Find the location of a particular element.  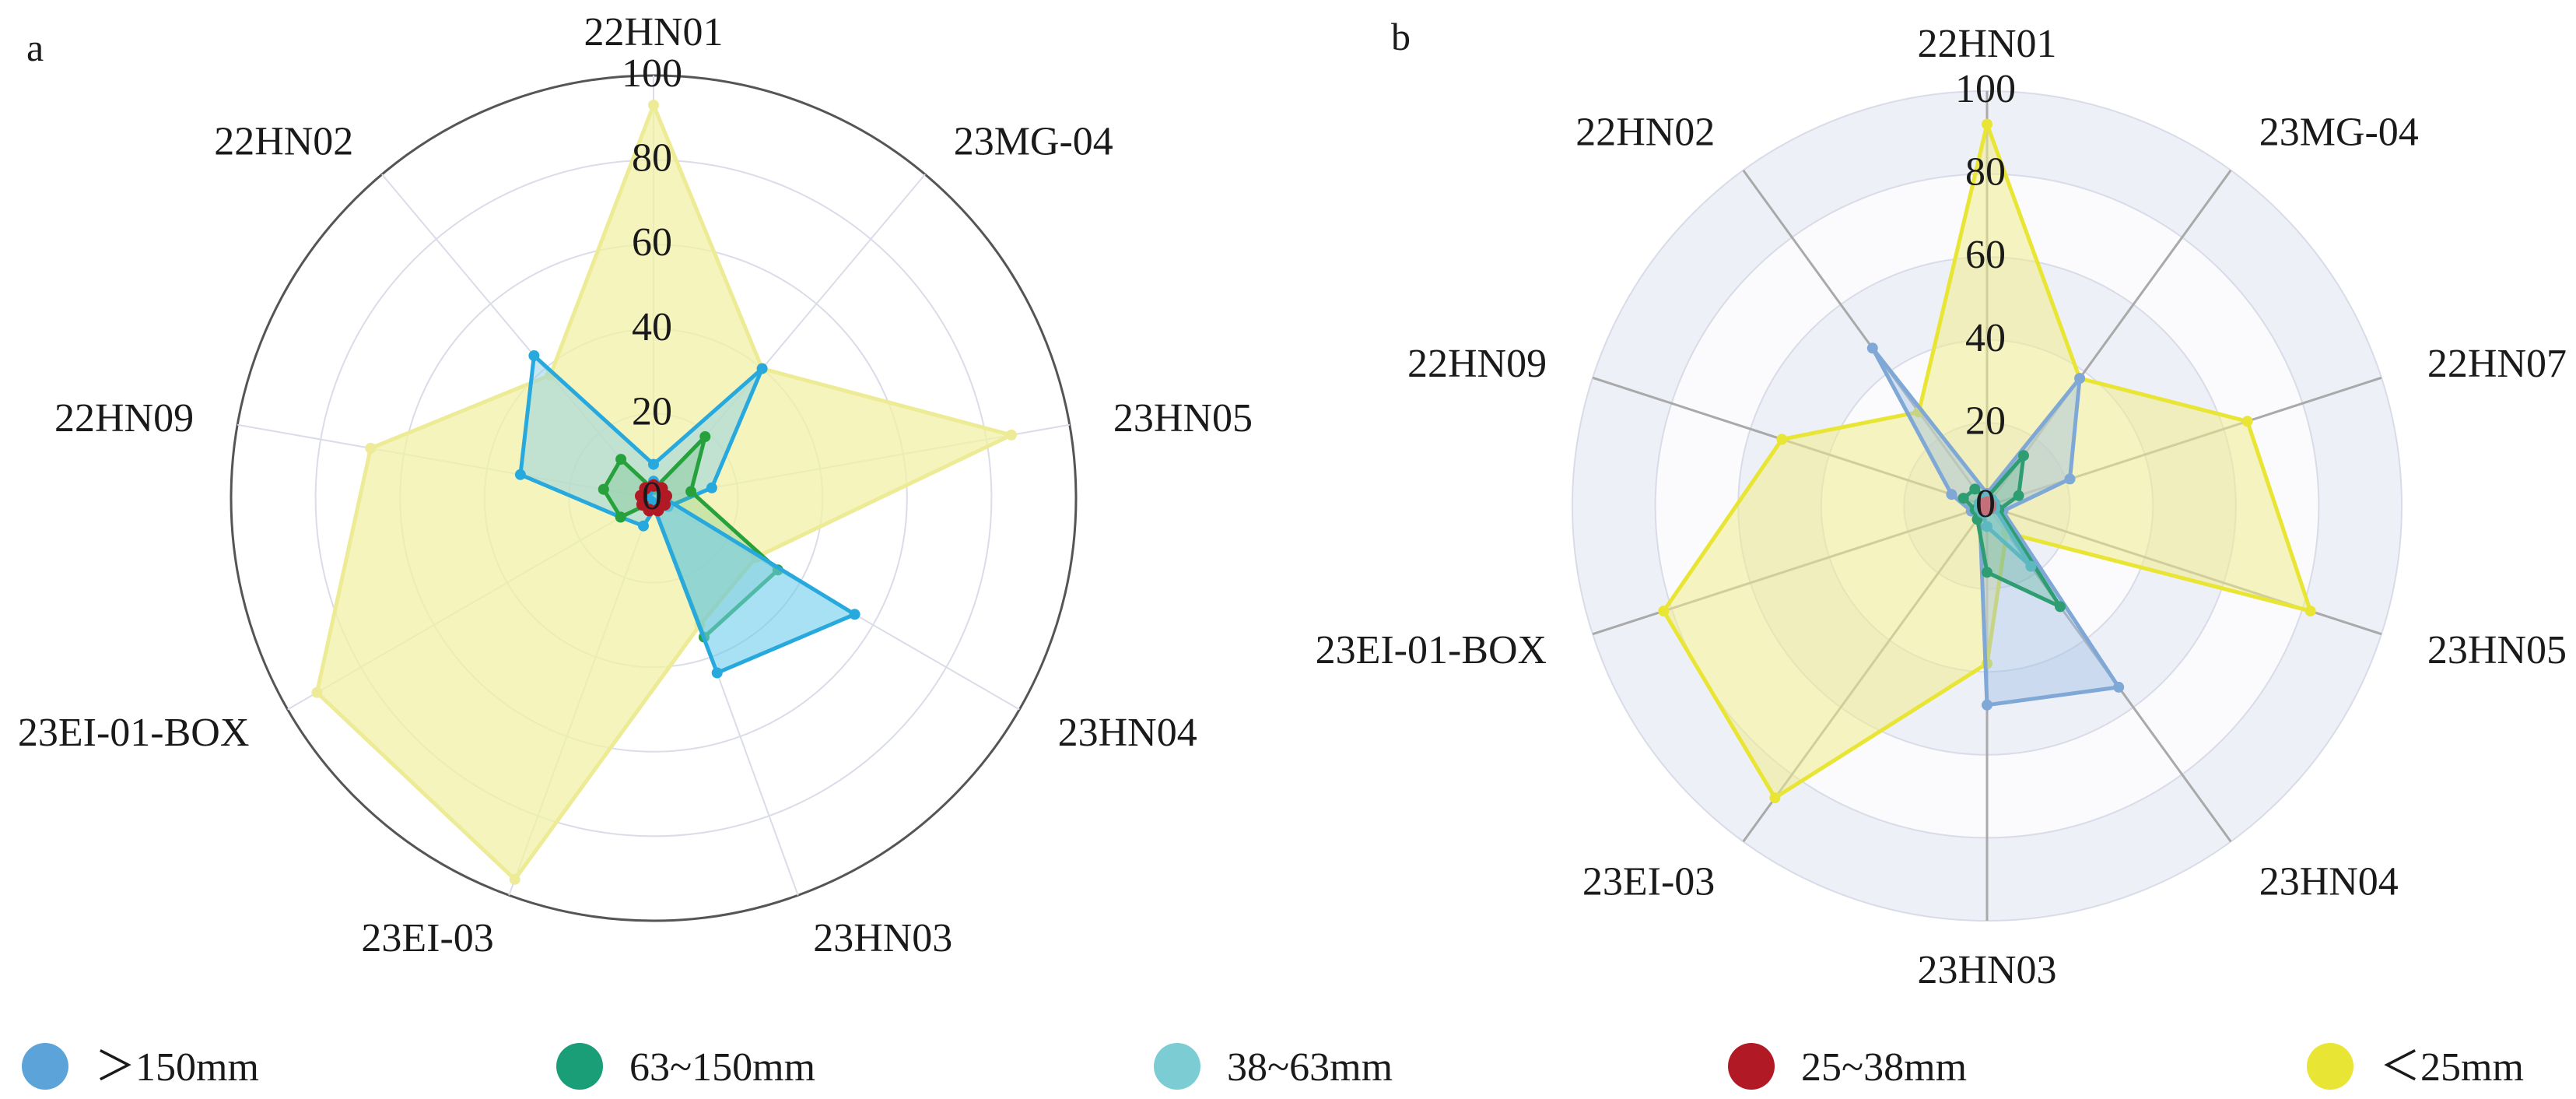

panel-label: b is located at coordinates (1401, 36).